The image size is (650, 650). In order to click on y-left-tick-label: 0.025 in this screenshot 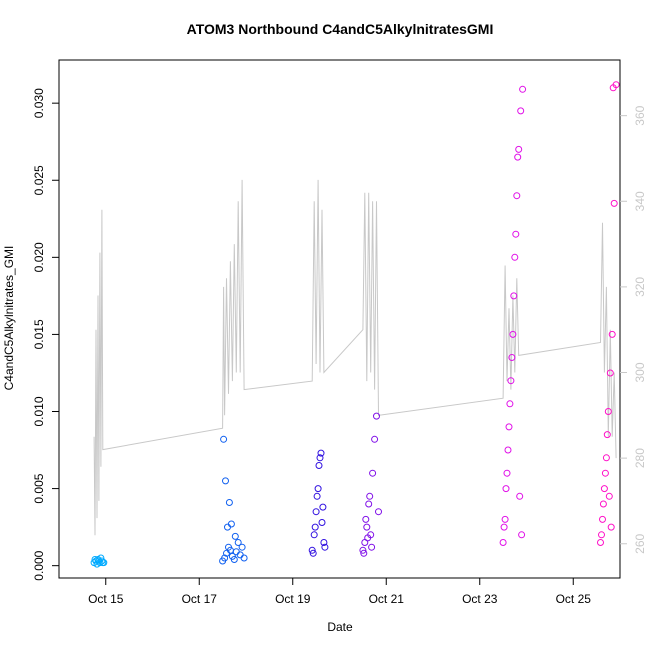, I will do `click(39, 180)`.